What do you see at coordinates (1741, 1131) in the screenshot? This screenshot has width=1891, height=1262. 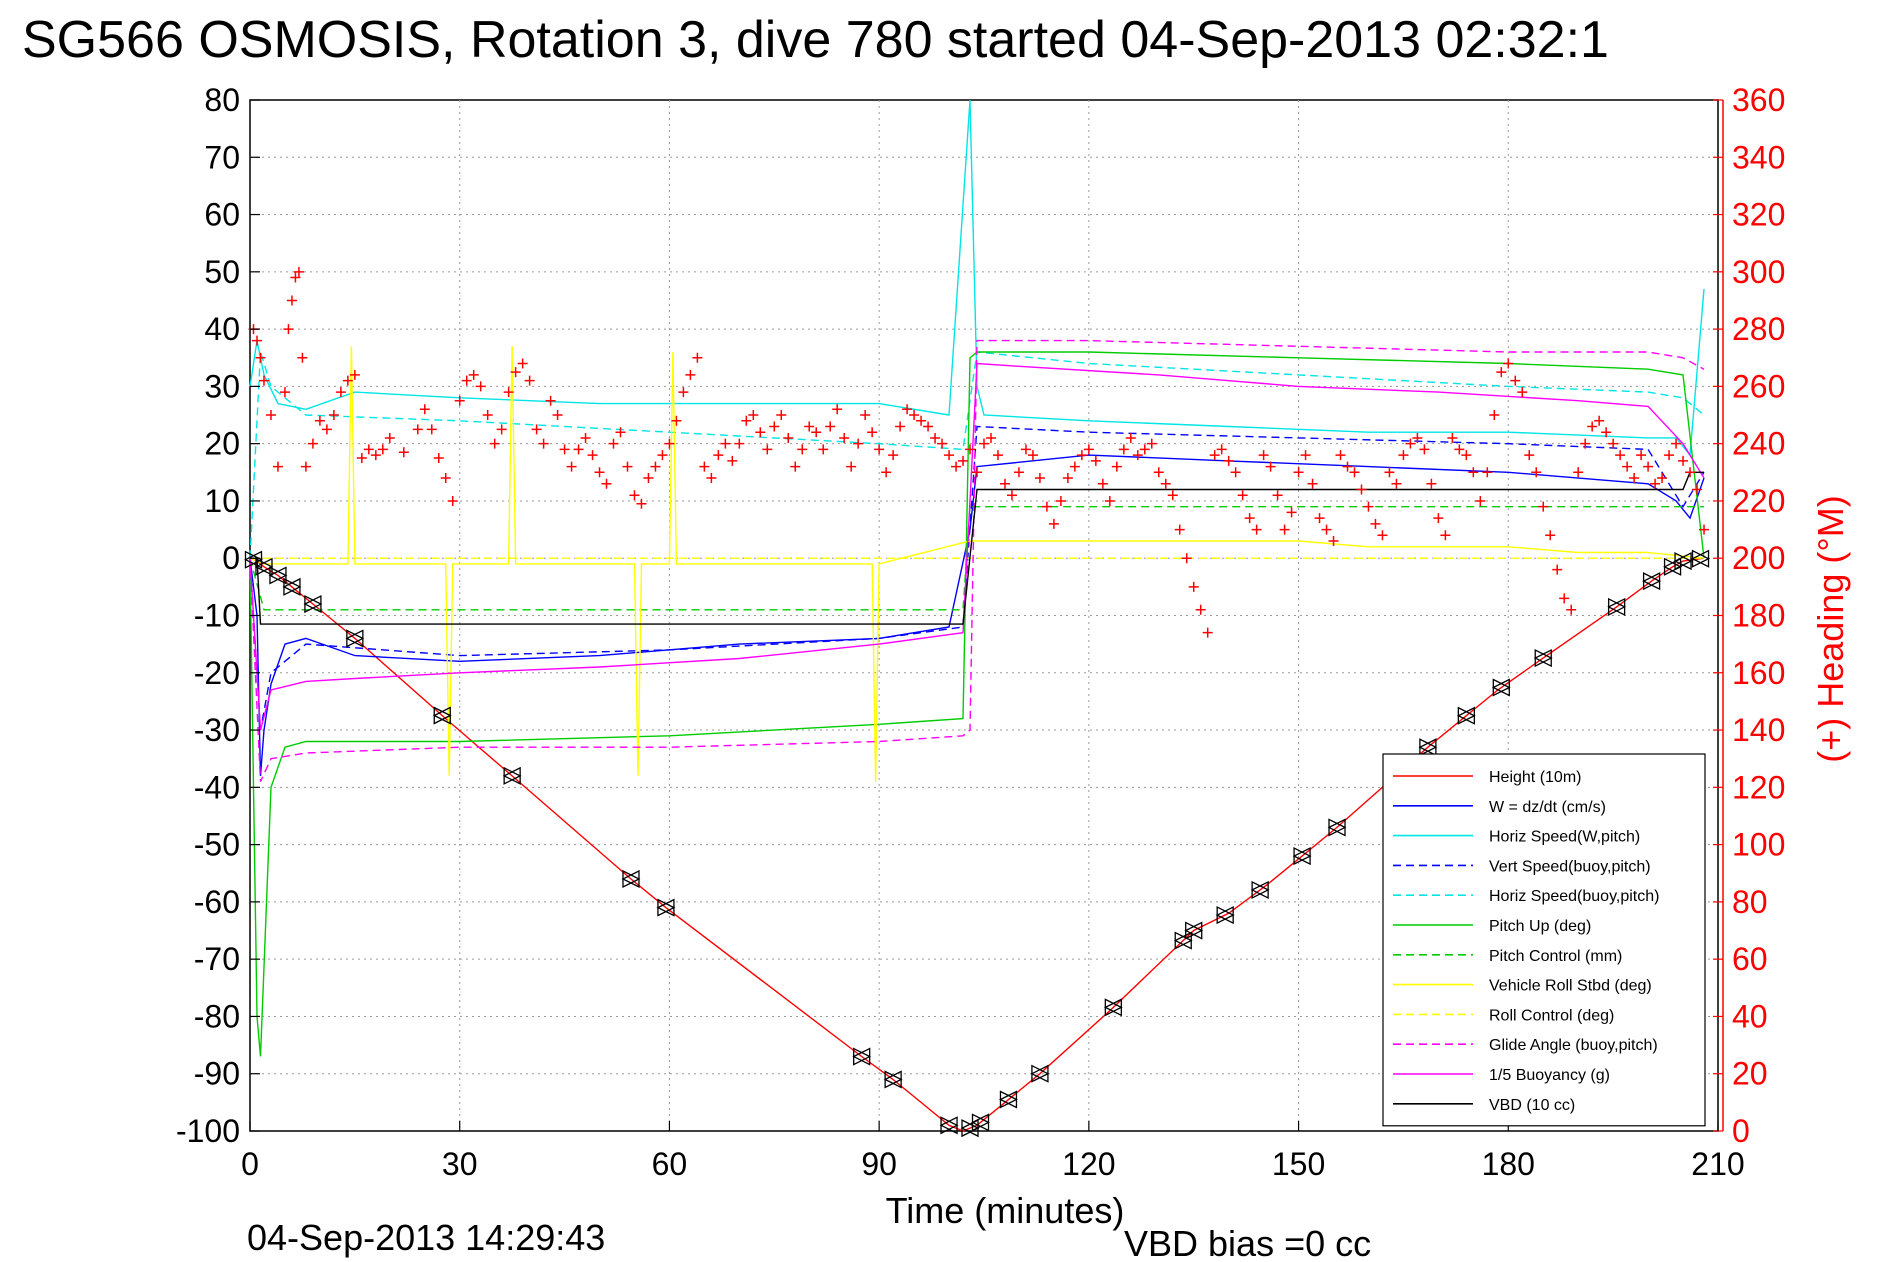 I see `right-tick-label: 0` at bounding box center [1741, 1131].